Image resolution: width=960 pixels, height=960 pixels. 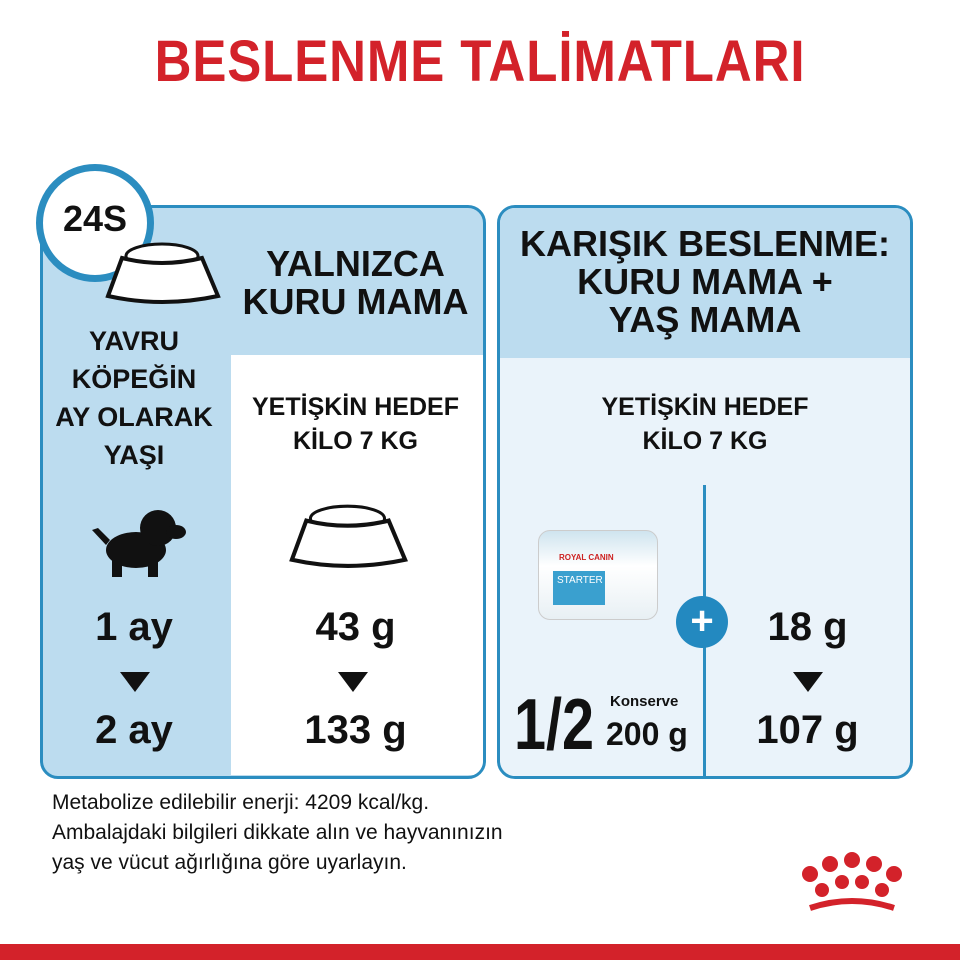 What do you see at coordinates (702, 622) in the screenshot?
I see `plus-icon: +` at bounding box center [702, 622].